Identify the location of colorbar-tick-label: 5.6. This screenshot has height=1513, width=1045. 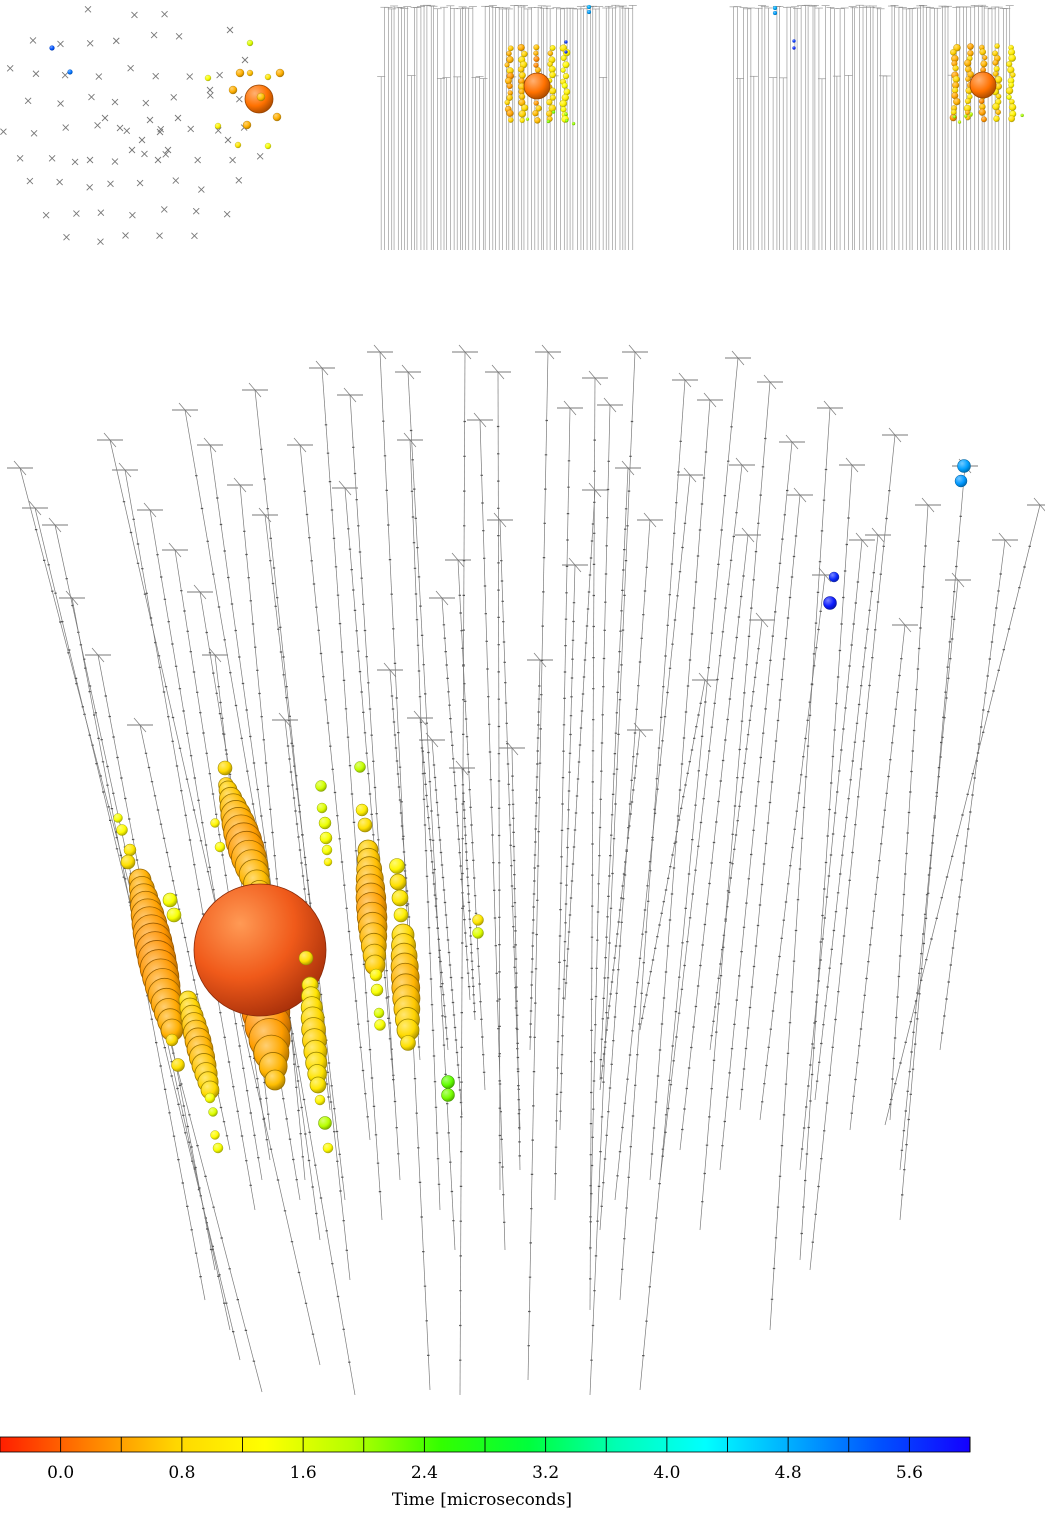
(909, 1473).